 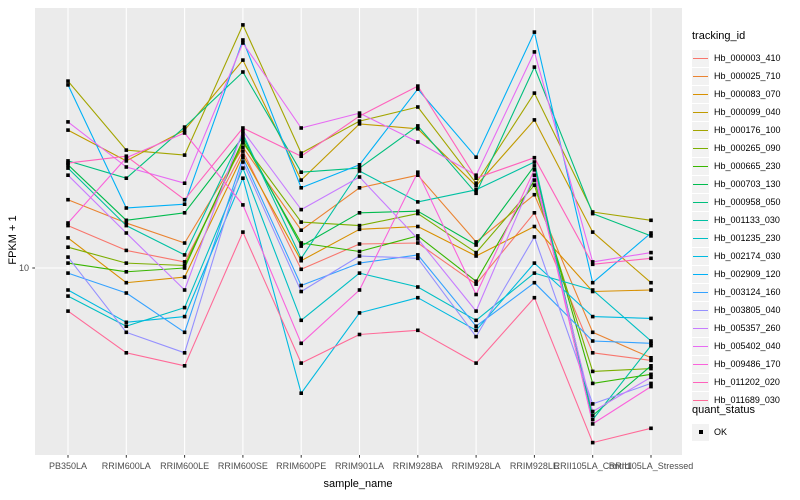 What do you see at coordinates (243, 466) in the screenshot?
I see `x-tick-label: RRIM600SE` at bounding box center [243, 466].